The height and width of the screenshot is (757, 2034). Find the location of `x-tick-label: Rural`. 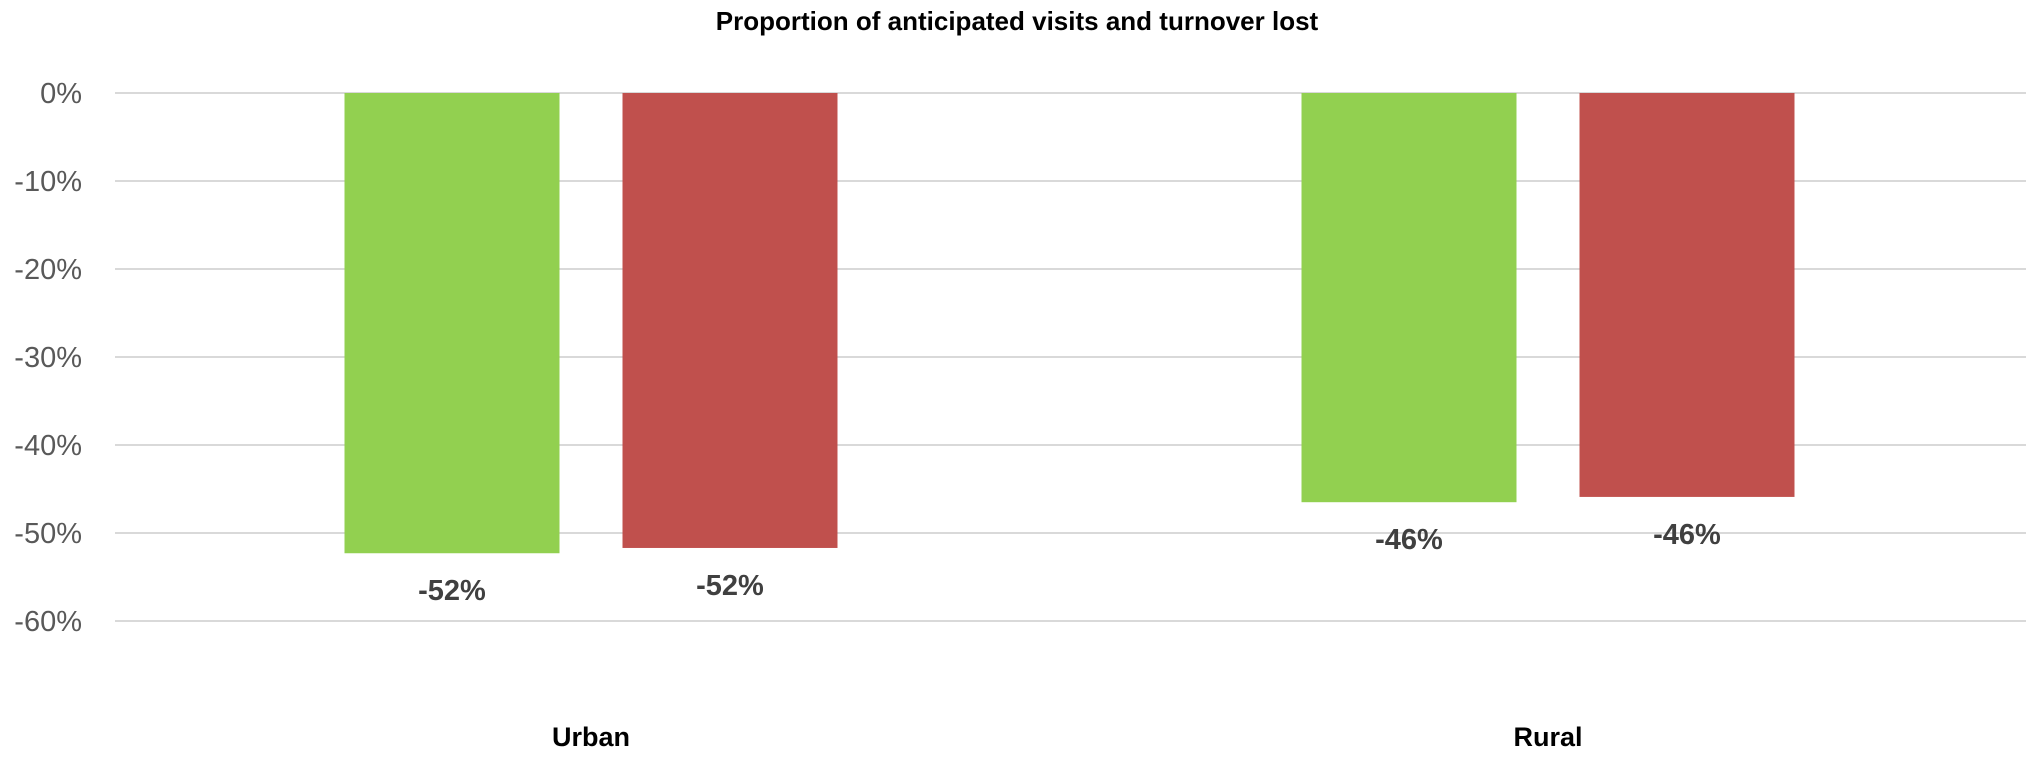

x-tick-label: Rural is located at coordinates (1547, 737).